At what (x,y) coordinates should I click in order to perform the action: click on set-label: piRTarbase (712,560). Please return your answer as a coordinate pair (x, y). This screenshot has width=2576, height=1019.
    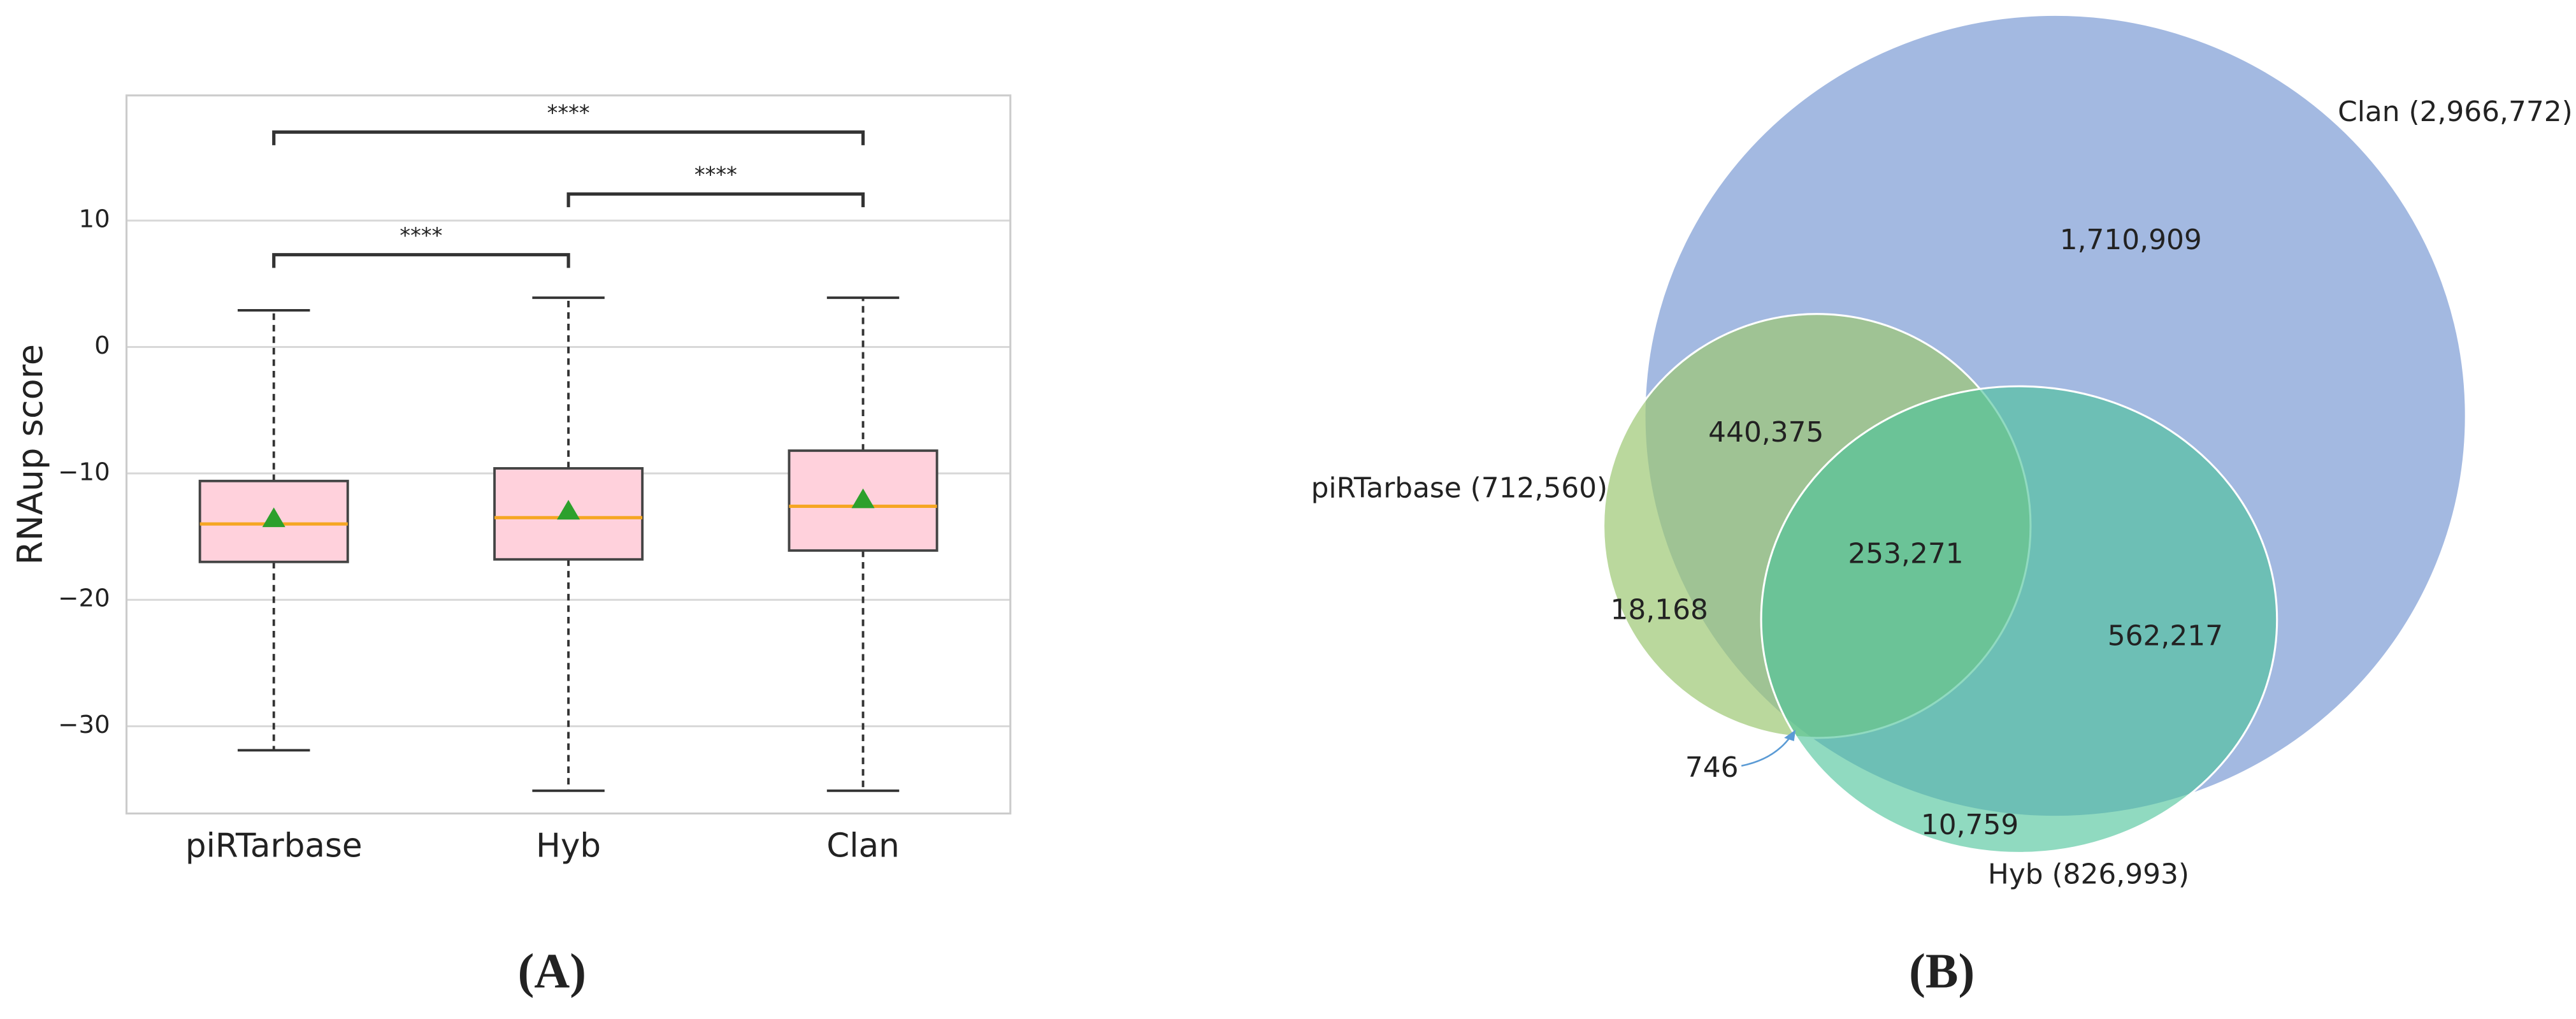
    Looking at the image, I should click on (1459, 488).